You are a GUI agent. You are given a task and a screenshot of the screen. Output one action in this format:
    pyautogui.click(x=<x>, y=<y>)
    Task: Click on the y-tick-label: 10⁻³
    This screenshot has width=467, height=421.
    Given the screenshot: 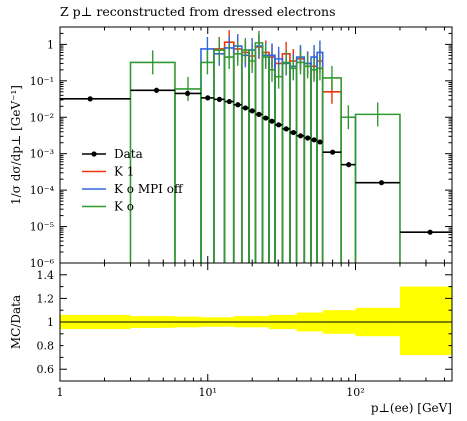 What is the action you would take?
    pyautogui.click(x=42, y=154)
    